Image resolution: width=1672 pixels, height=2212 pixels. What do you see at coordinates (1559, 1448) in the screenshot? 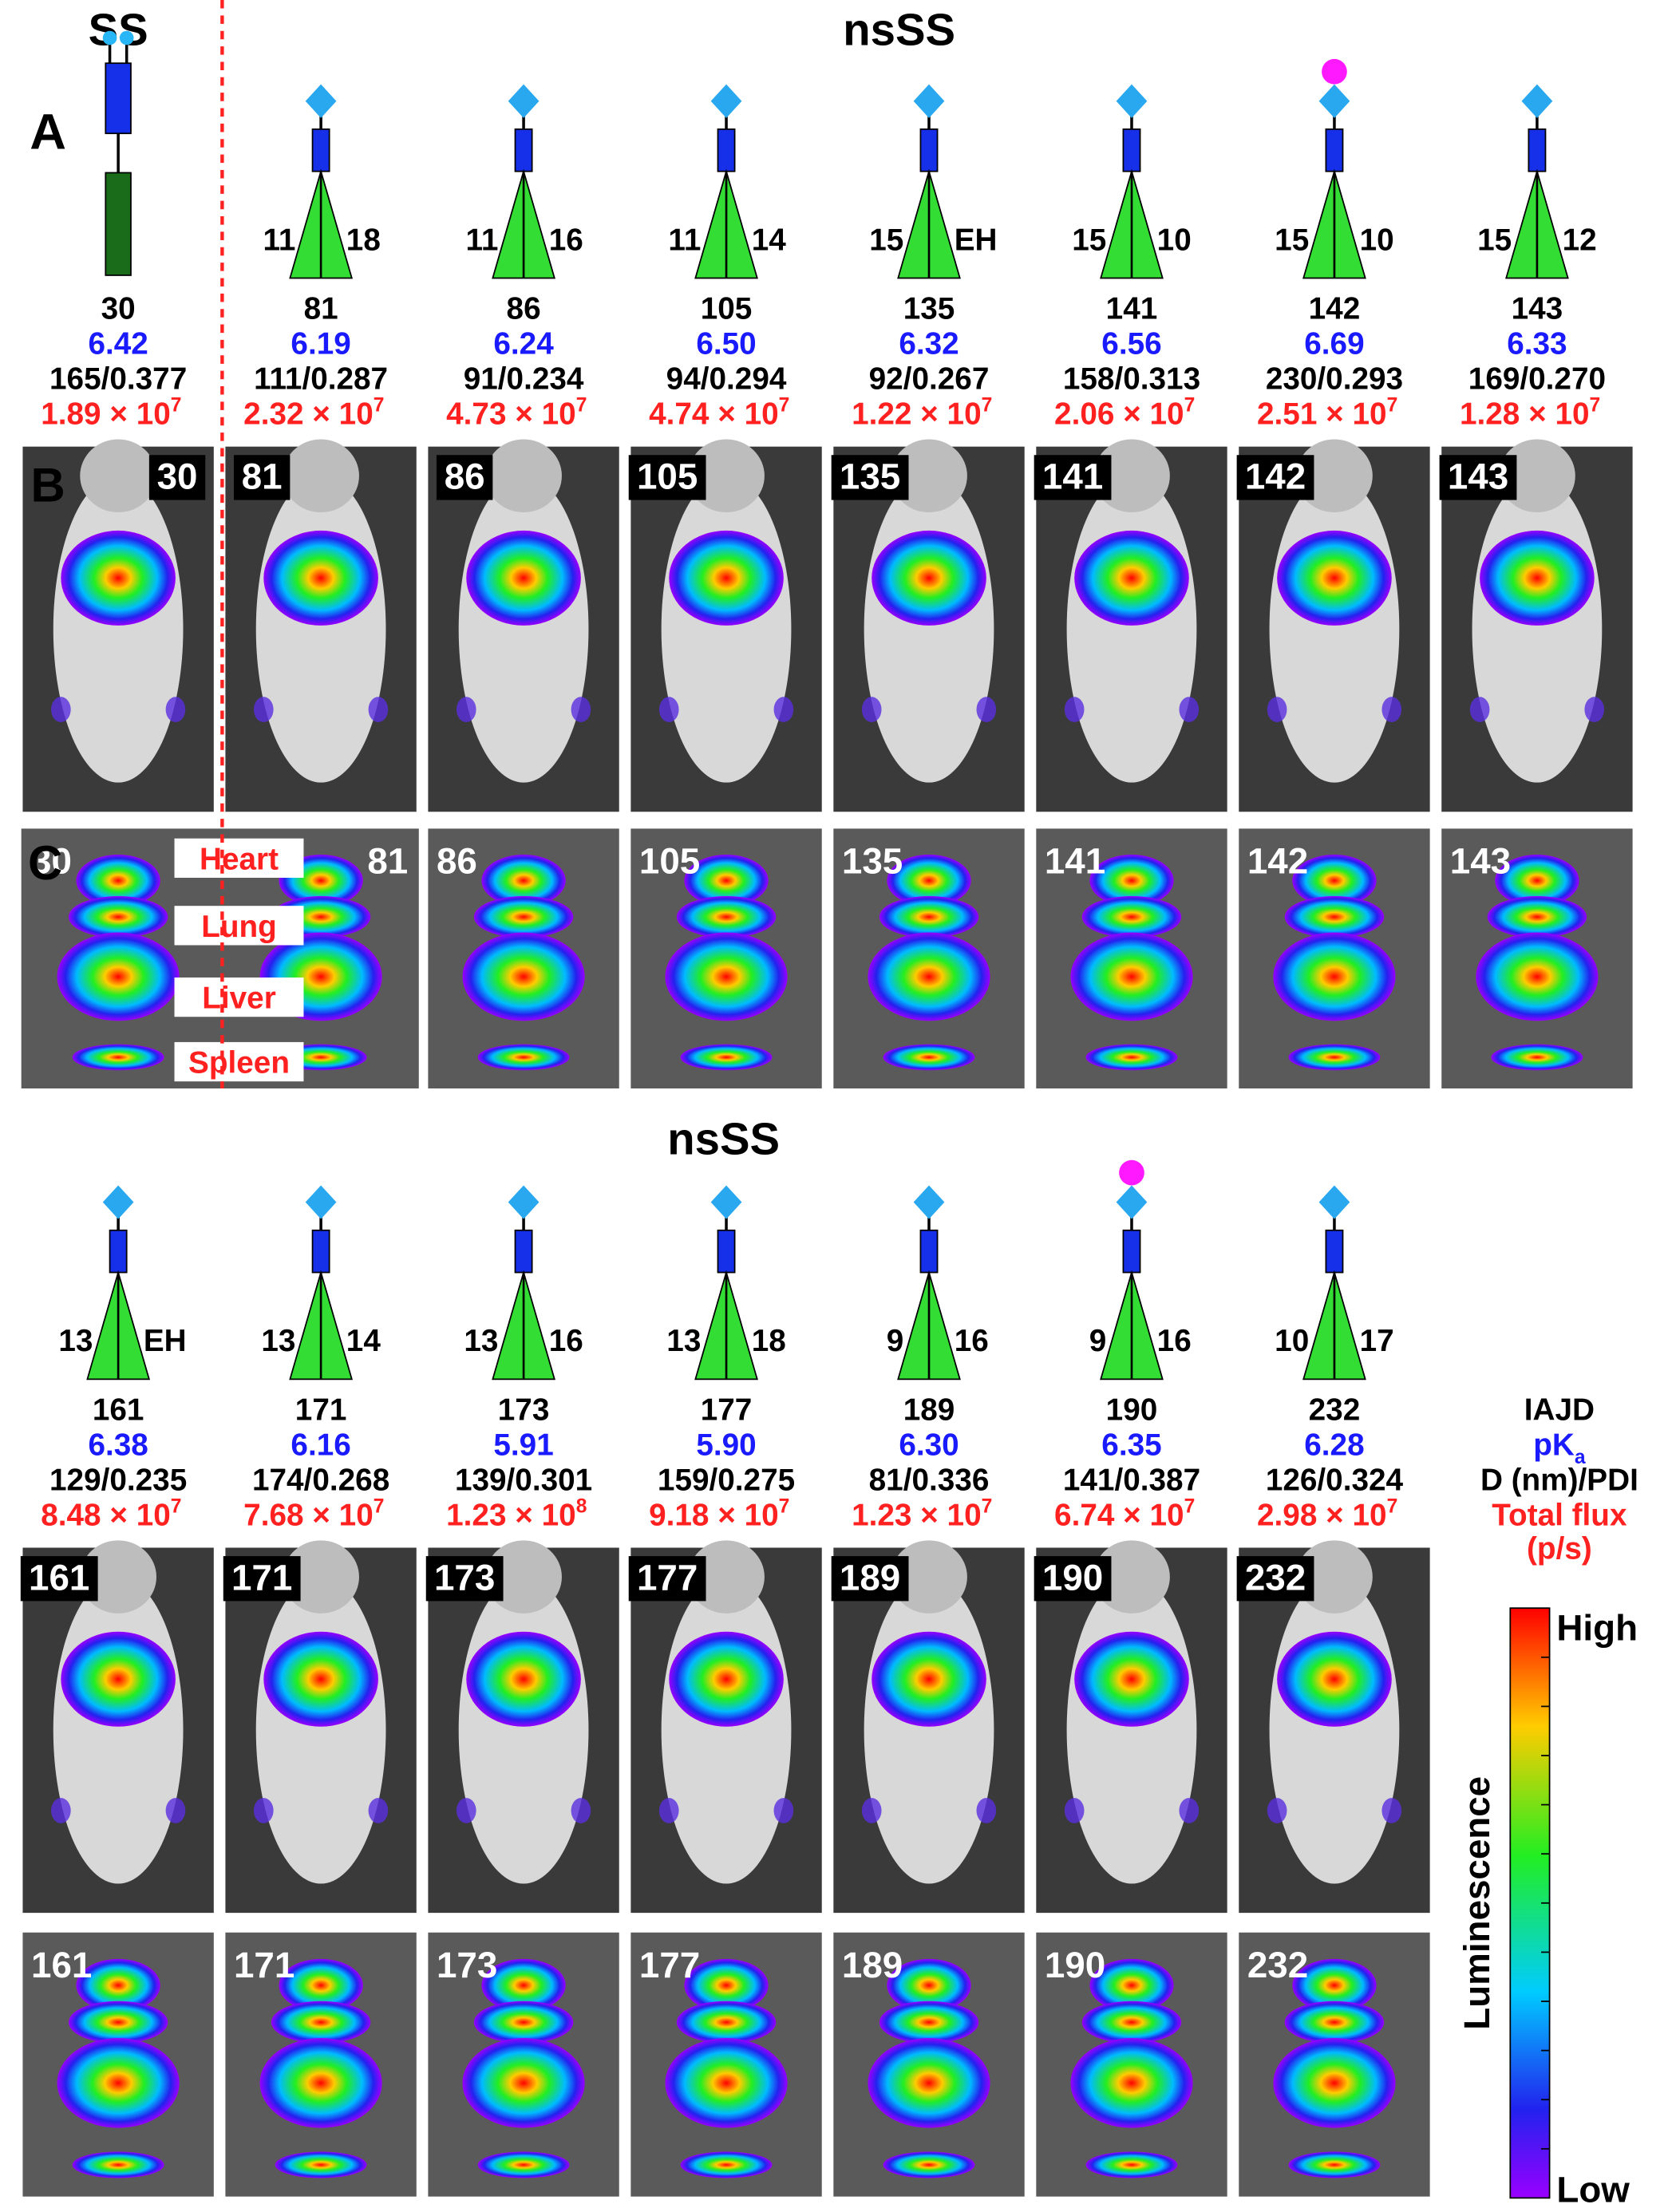
I see `legend-pka: pKa` at bounding box center [1559, 1448].